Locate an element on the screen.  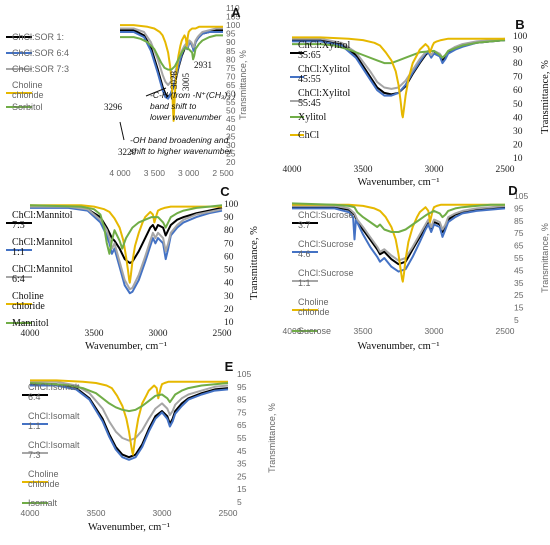
y-tick-label: 5 is located at coordinates (516, 320).